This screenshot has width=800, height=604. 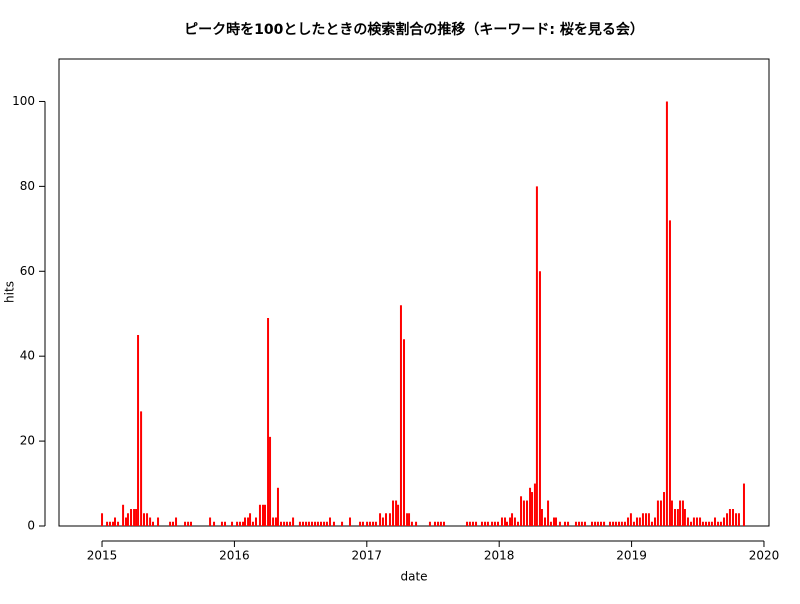 What do you see at coordinates (413, 577) in the screenshot?
I see `x-axis-label: date` at bounding box center [413, 577].